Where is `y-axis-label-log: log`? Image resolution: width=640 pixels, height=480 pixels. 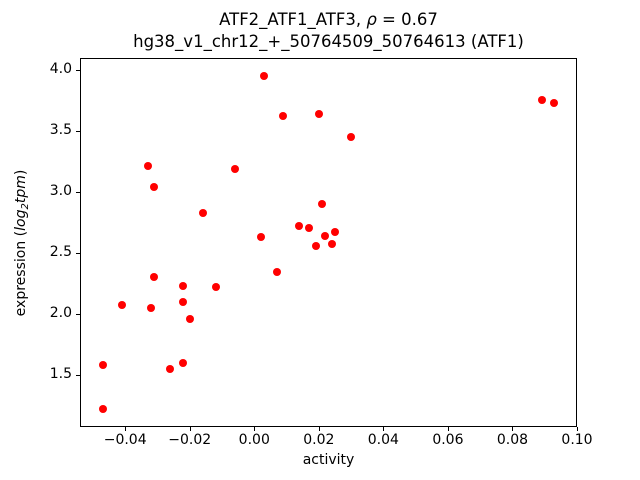
y-axis-label-log: log is located at coordinates (21, 220).